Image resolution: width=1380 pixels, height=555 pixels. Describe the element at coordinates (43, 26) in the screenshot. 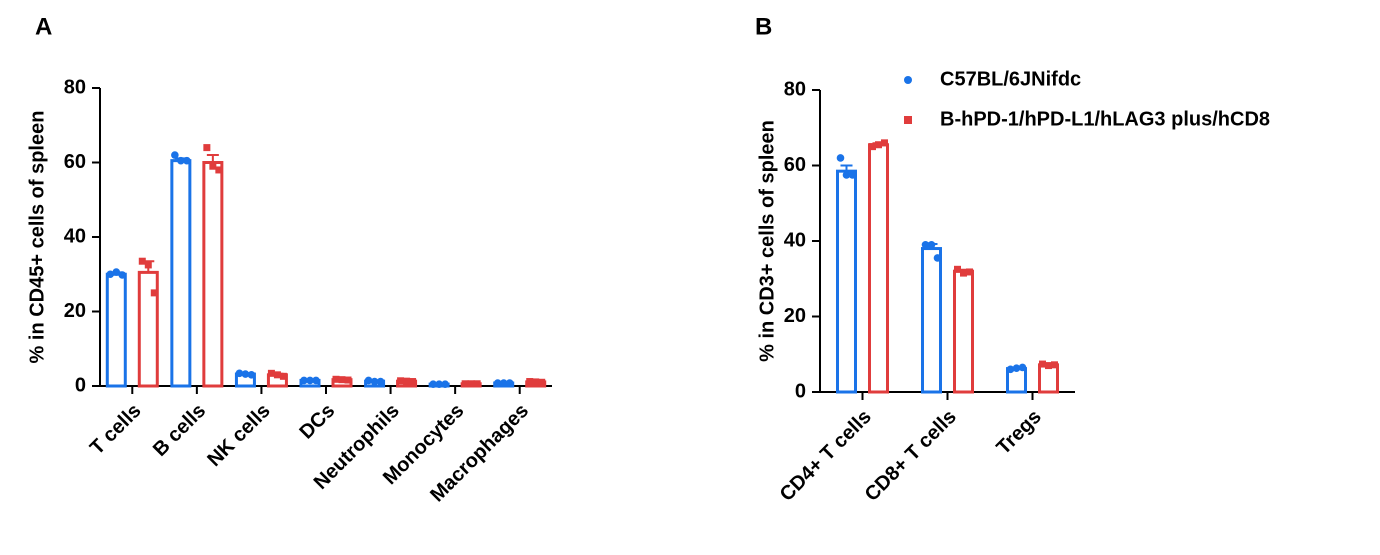

I see `panel-label: A` at that location.